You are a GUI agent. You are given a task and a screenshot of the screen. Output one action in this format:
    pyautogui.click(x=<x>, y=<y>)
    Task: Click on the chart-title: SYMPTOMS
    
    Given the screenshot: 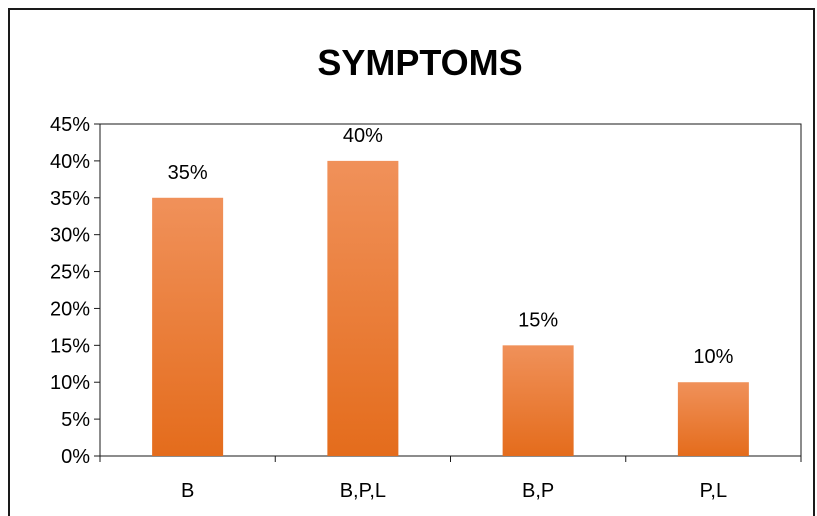 What is the action you would take?
    pyautogui.click(x=419, y=62)
    